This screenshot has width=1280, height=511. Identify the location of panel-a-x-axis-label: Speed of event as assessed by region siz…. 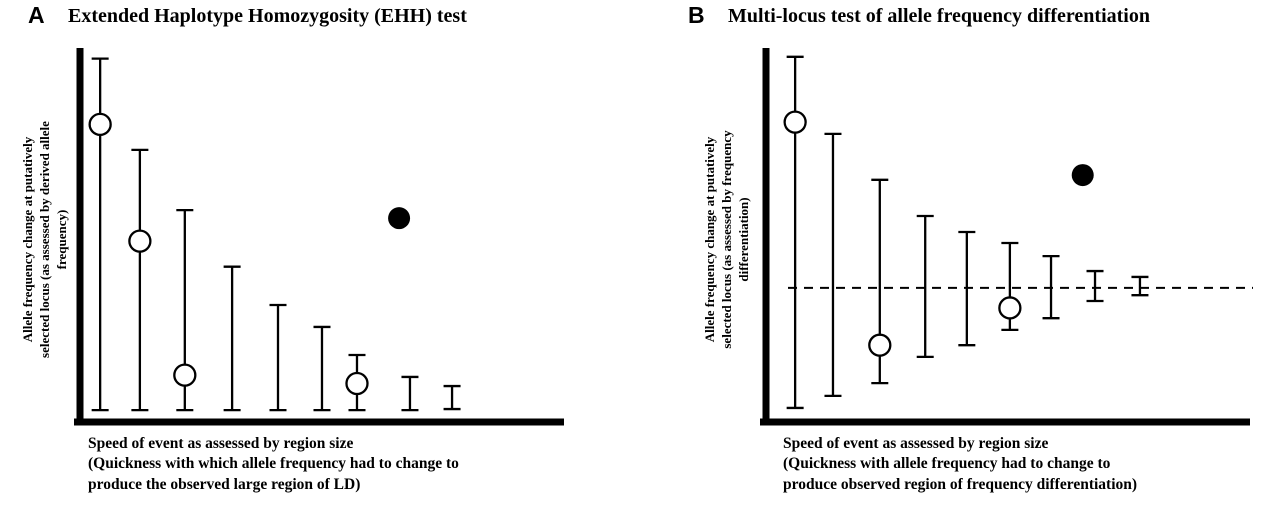
(273, 464).